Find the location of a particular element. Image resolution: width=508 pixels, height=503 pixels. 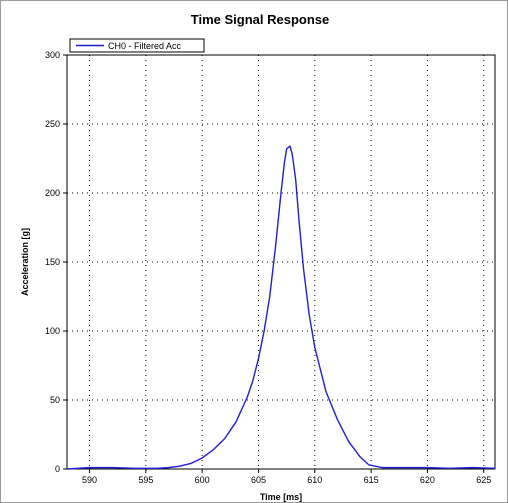

x-tick-label: 600 is located at coordinates (202, 480).